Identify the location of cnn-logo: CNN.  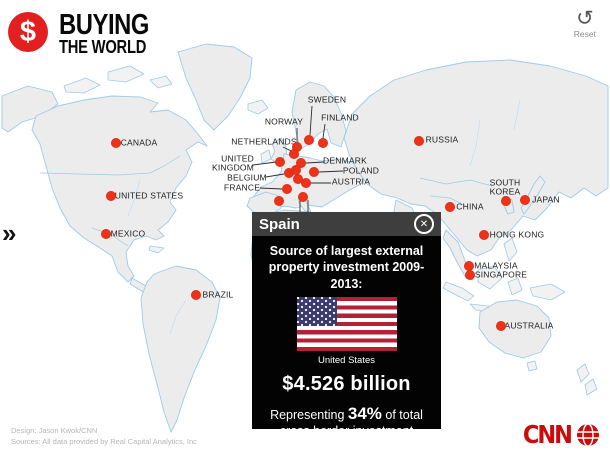
(561, 434).